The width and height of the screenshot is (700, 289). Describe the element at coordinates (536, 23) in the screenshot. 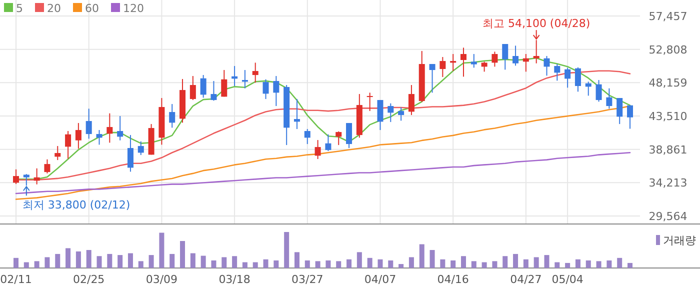

I see `annotation: 최고 54,100 (04/28)` at that location.